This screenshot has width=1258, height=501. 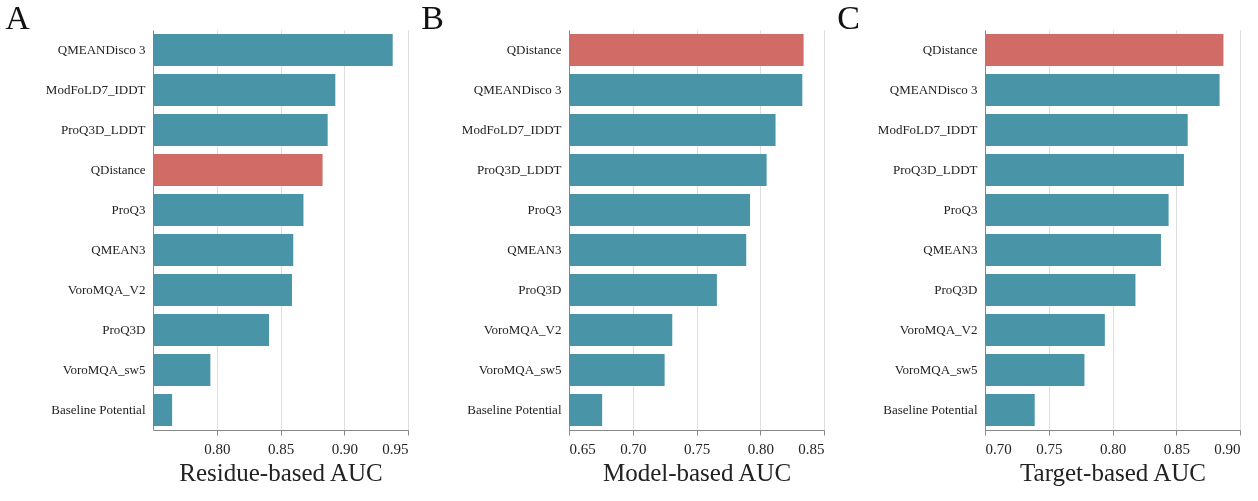 I want to click on chart-title: A, so click(x=18, y=18).